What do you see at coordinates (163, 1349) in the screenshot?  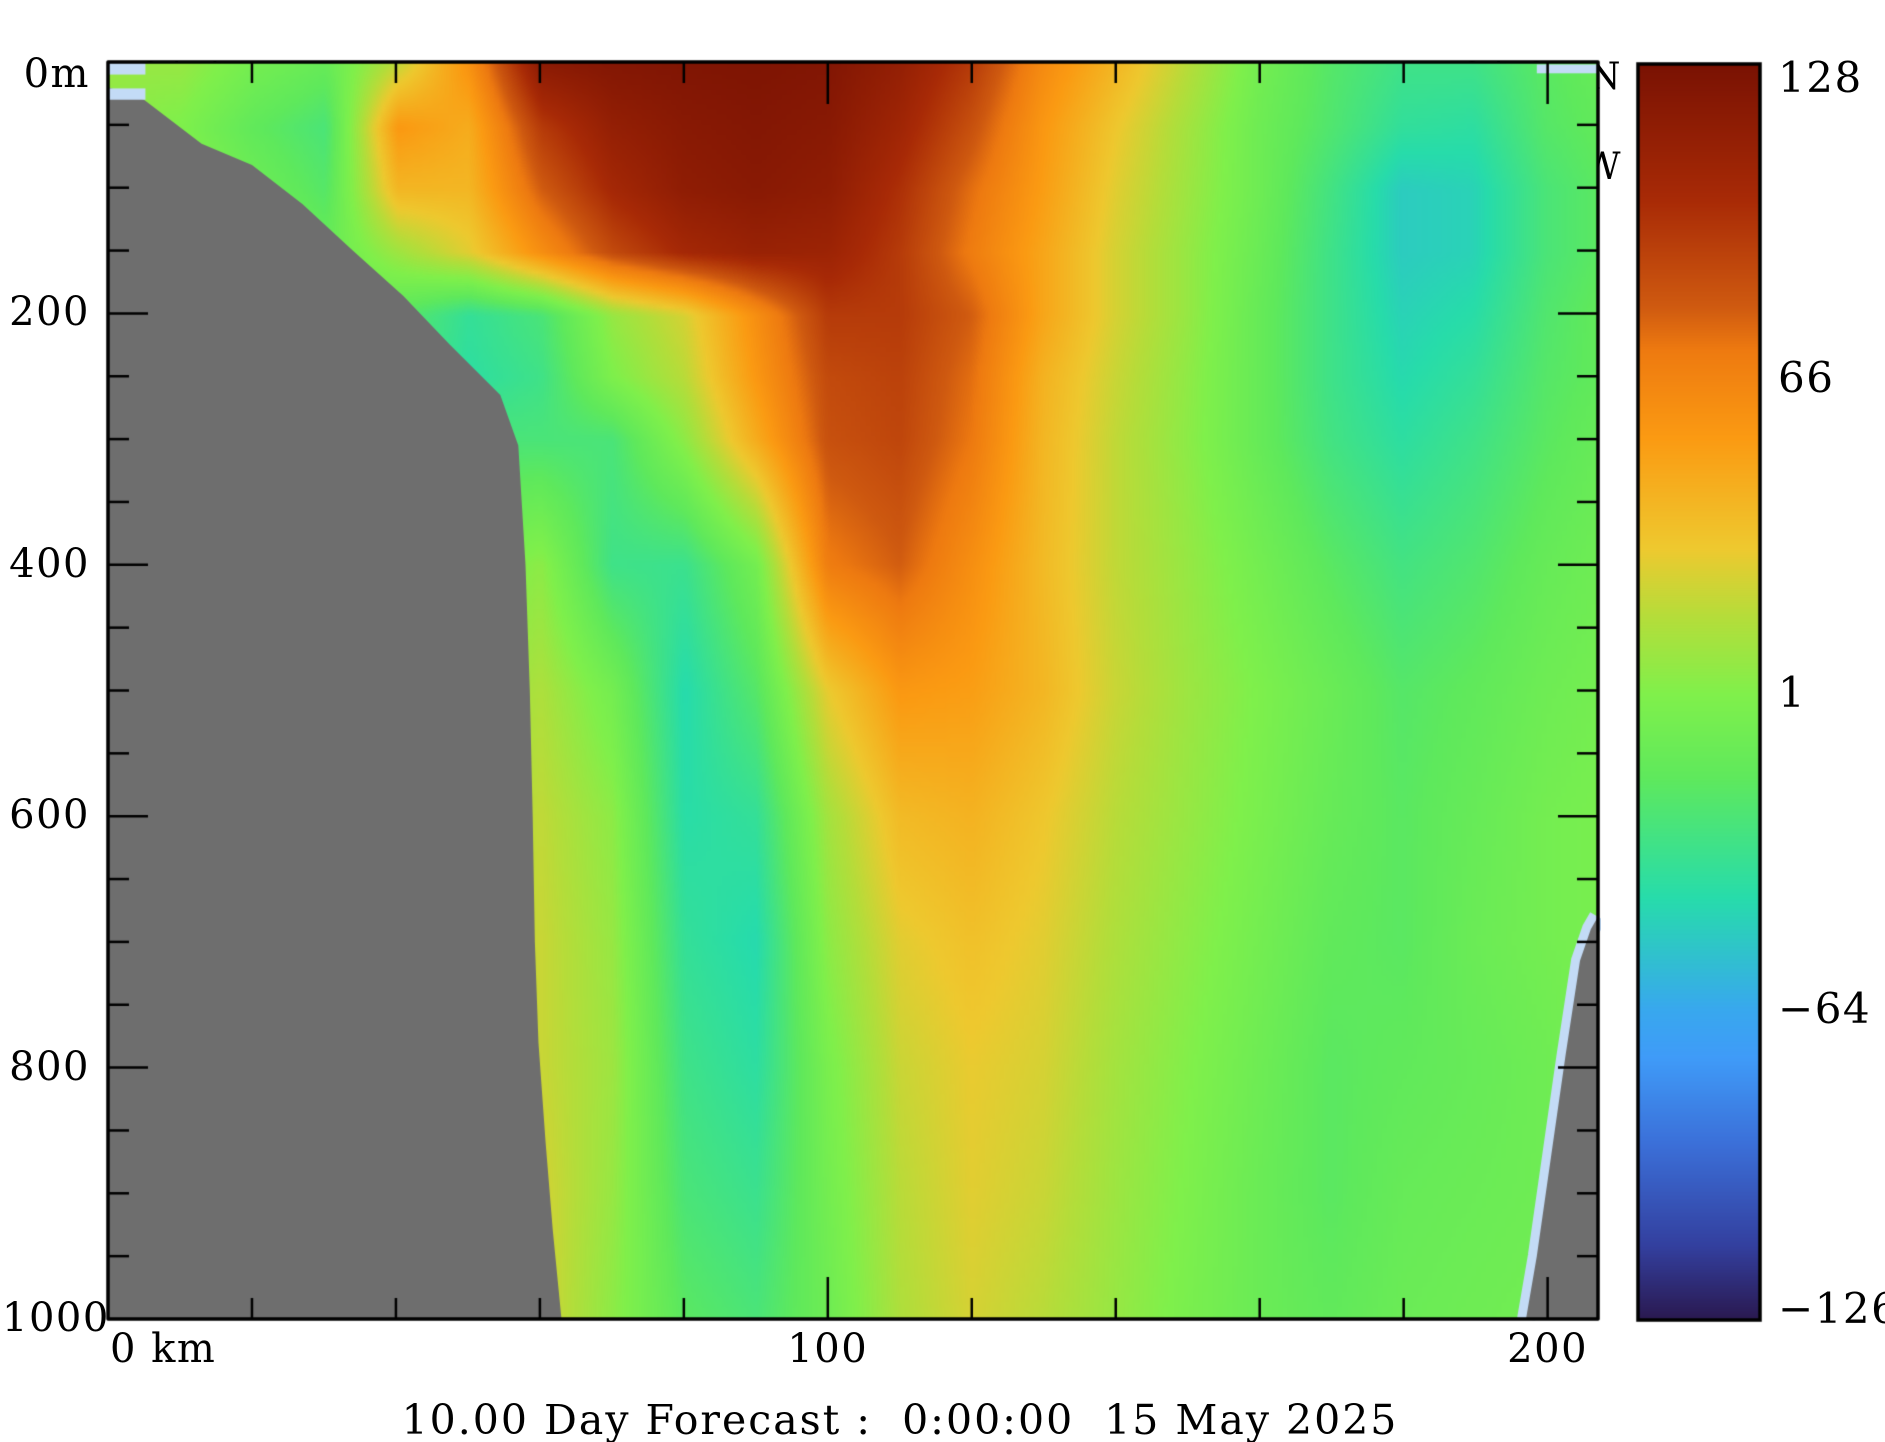 I see `distance-axis-origin-label: 0 km` at bounding box center [163, 1349].